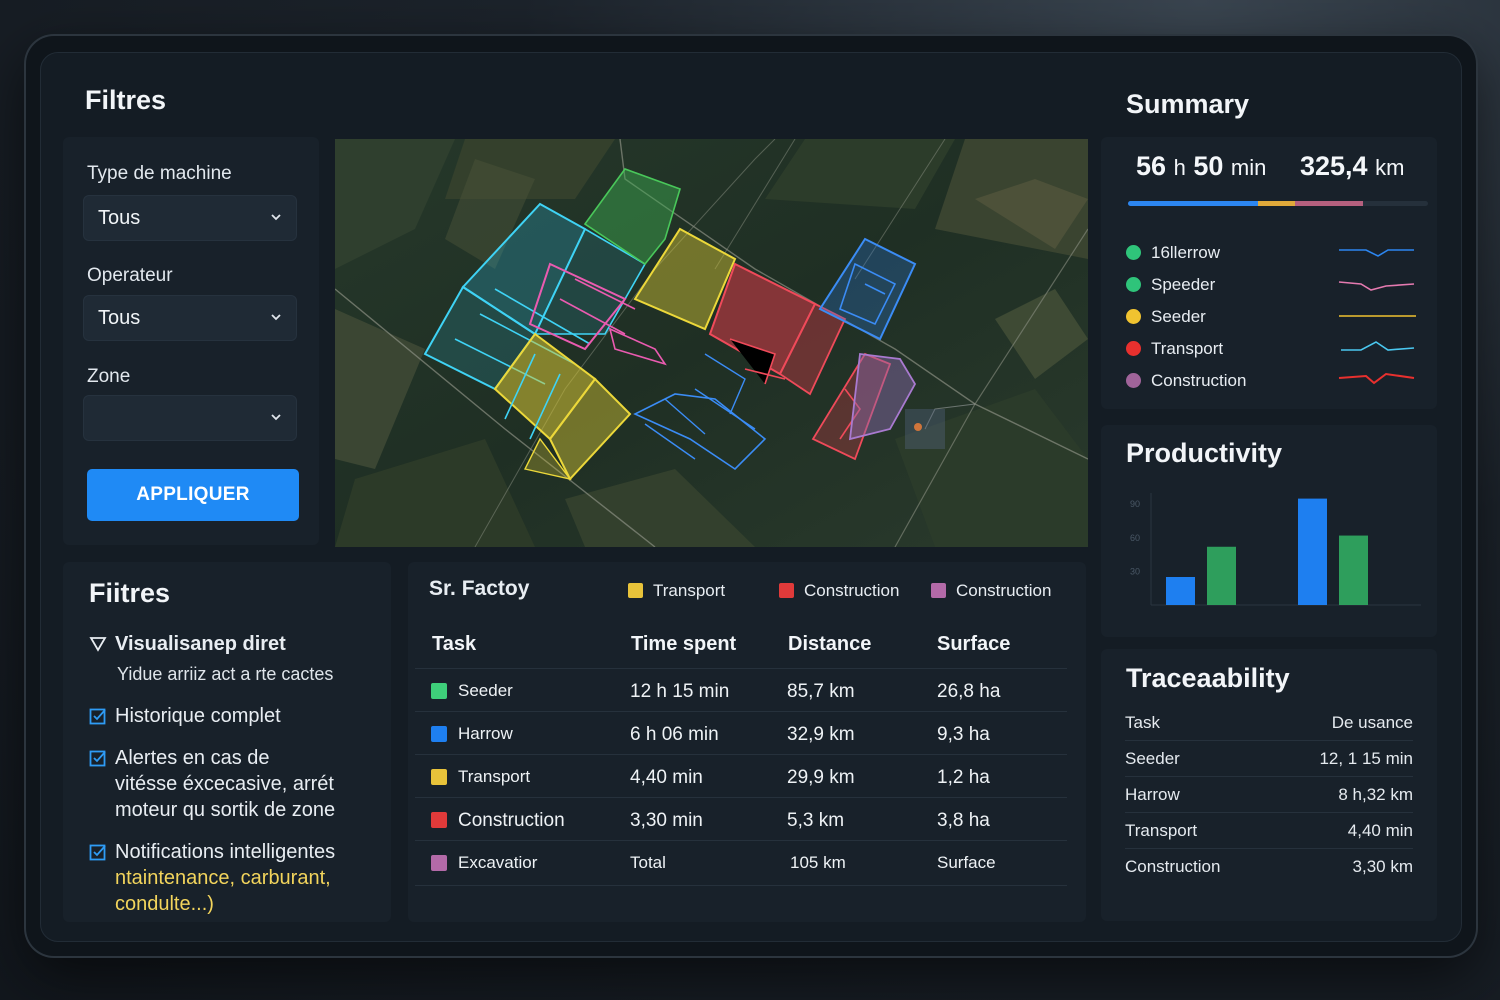  I want to click on summary-item-label: 16llerrow, so click(1185, 252).